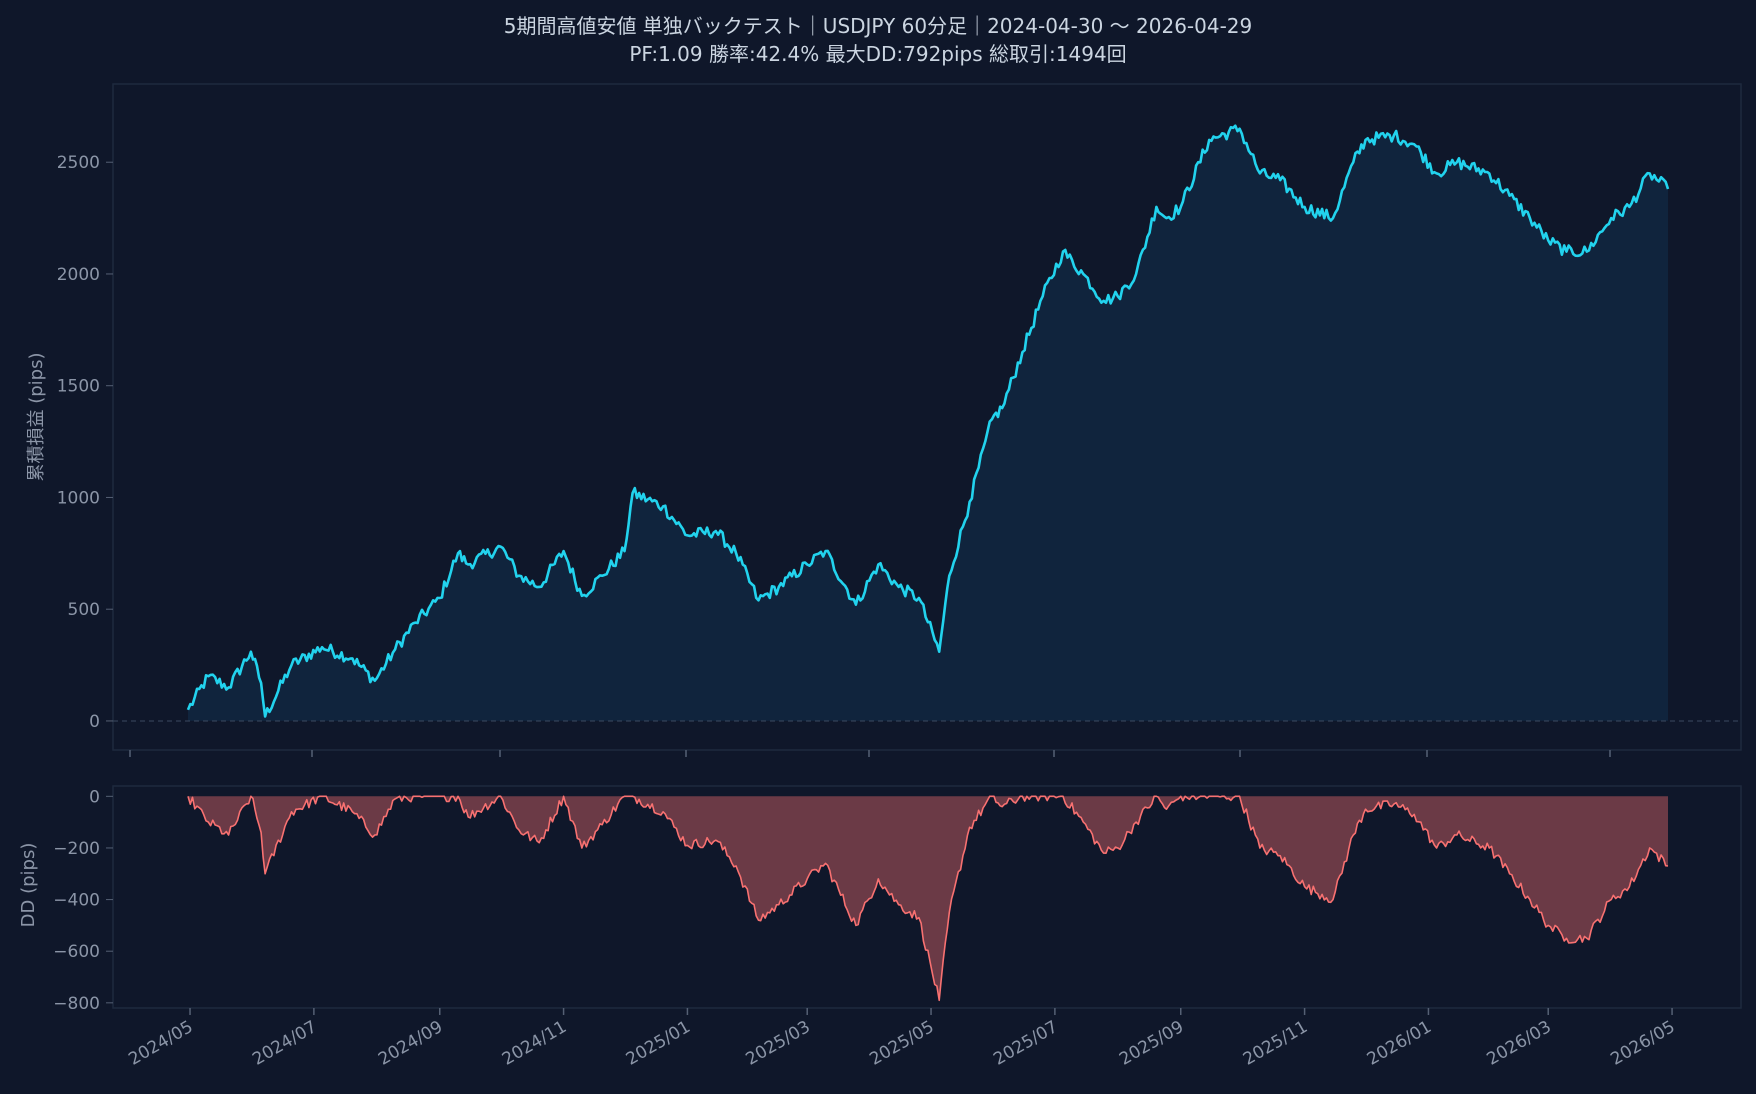  What do you see at coordinates (85, 442) in the screenshot?
I see `equity-y-axis: 0 500 1000 1500 2000 2500` at bounding box center [85, 442].